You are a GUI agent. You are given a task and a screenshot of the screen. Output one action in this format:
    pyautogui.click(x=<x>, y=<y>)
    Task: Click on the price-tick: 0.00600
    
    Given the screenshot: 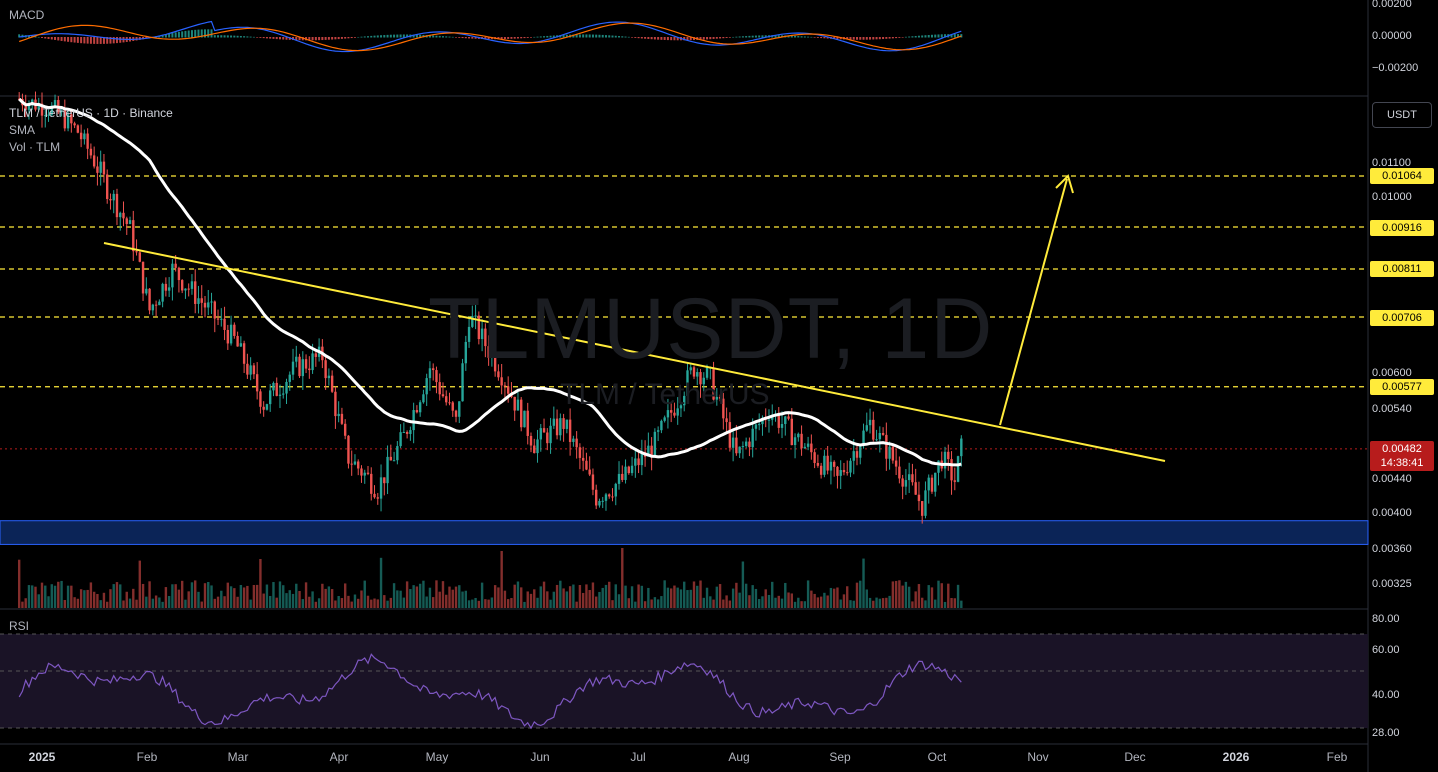 What is the action you would take?
    pyautogui.click(x=1392, y=373)
    